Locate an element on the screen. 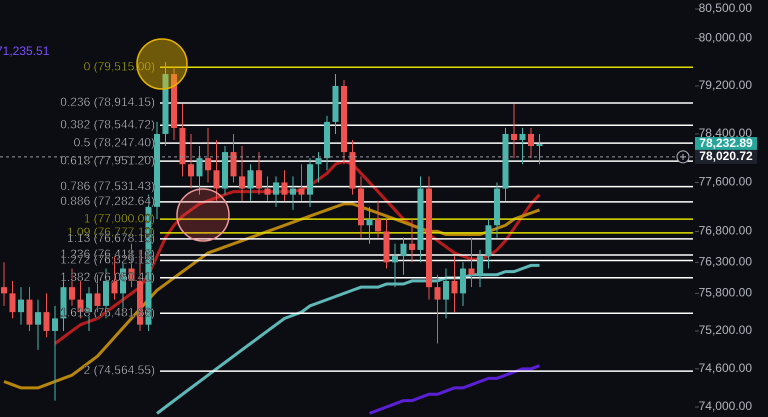  y-tick-label: 74,000.00 is located at coordinates (726, 406).